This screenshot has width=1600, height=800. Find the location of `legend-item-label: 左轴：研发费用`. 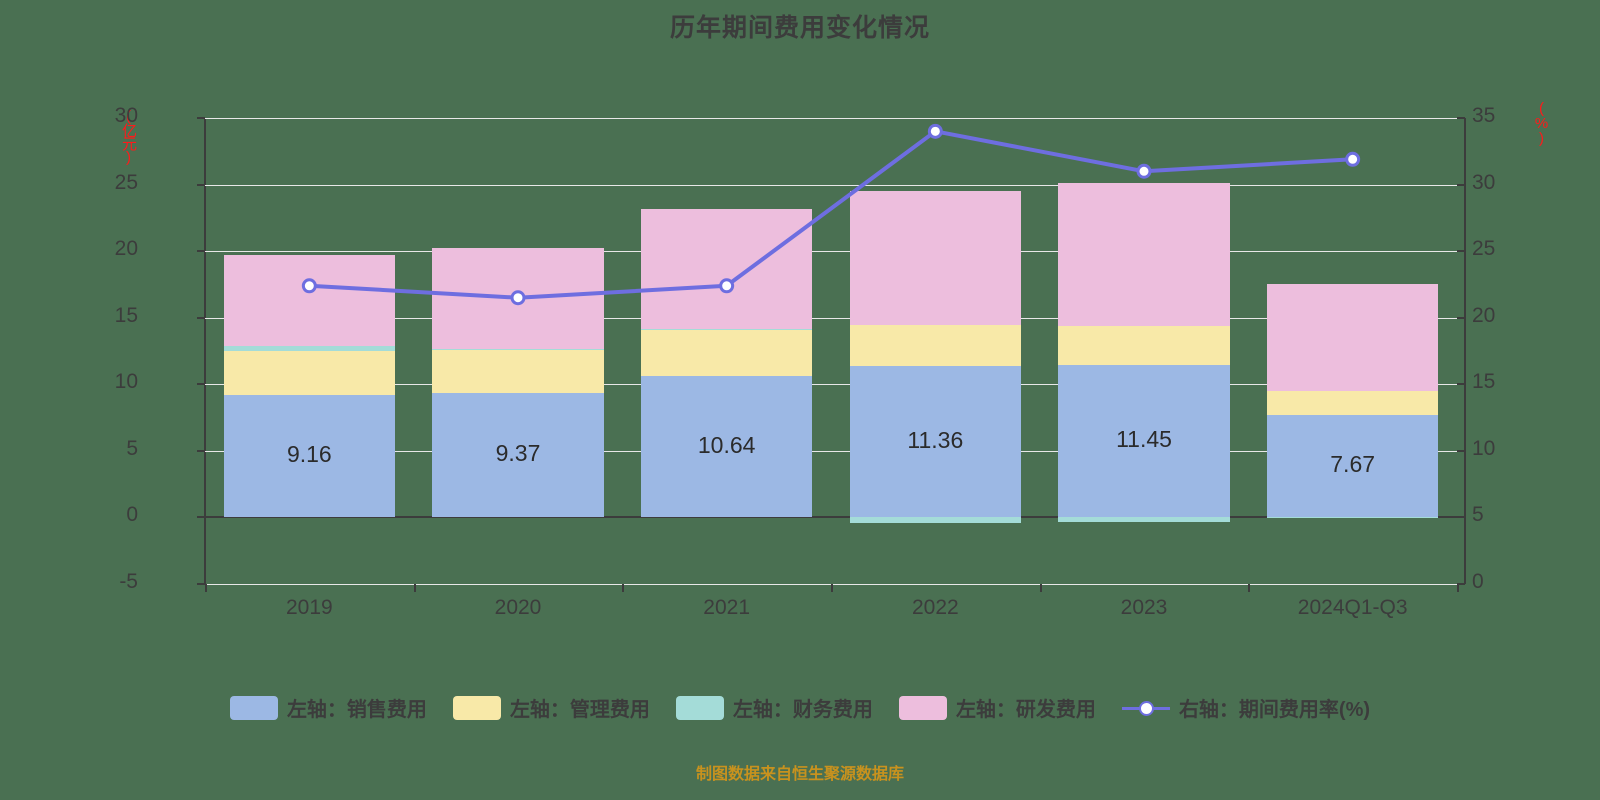

legend-item-label: 左轴：研发费用 is located at coordinates (1025, 710).